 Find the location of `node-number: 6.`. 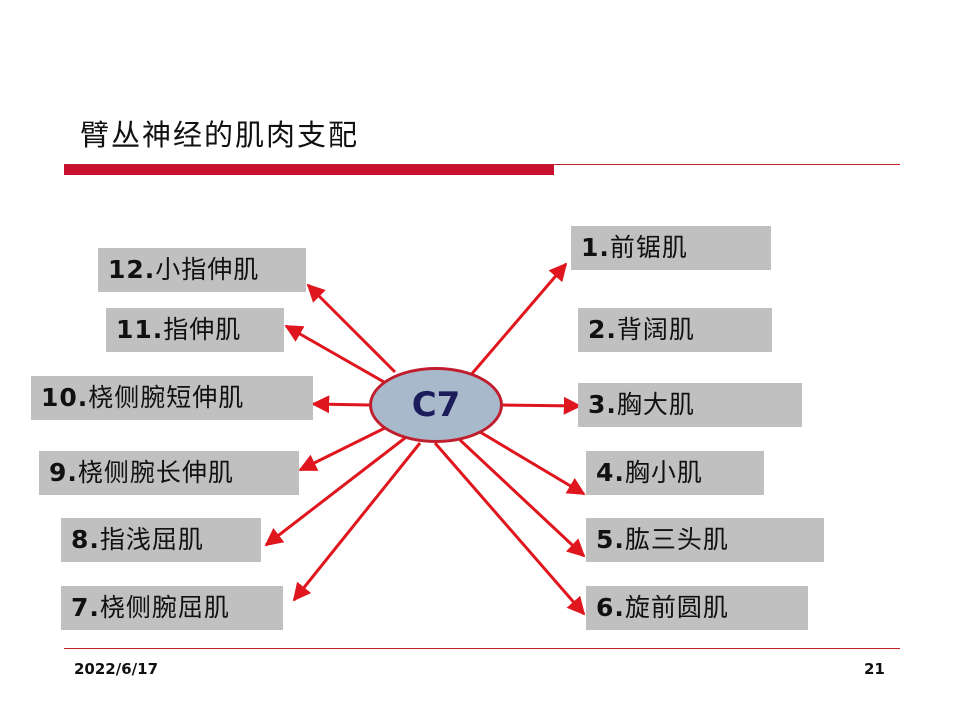

node-number: 6. is located at coordinates (610, 607).